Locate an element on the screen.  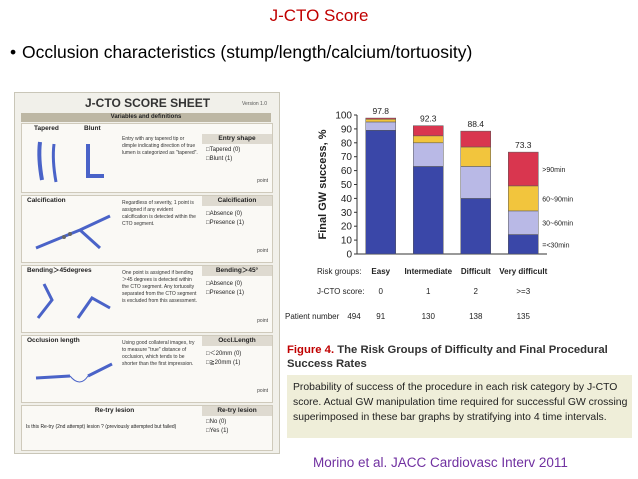
bend-point: point is located at coordinates (262, 321).